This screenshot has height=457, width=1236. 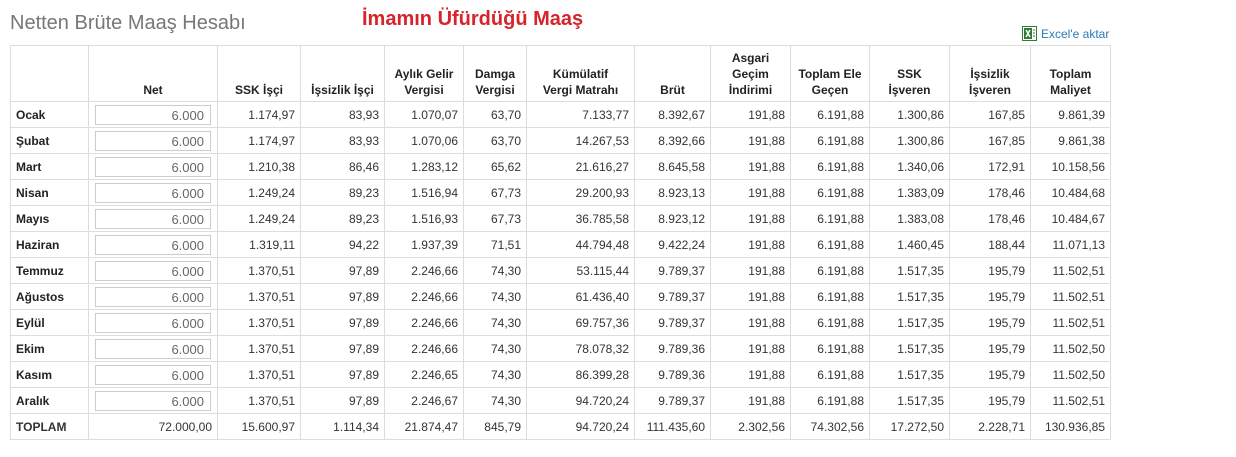 What do you see at coordinates (750, 73) in the screenshot?
I see `column-header: Asgari Geçim İndirimi` at bounding box center [750, 73].